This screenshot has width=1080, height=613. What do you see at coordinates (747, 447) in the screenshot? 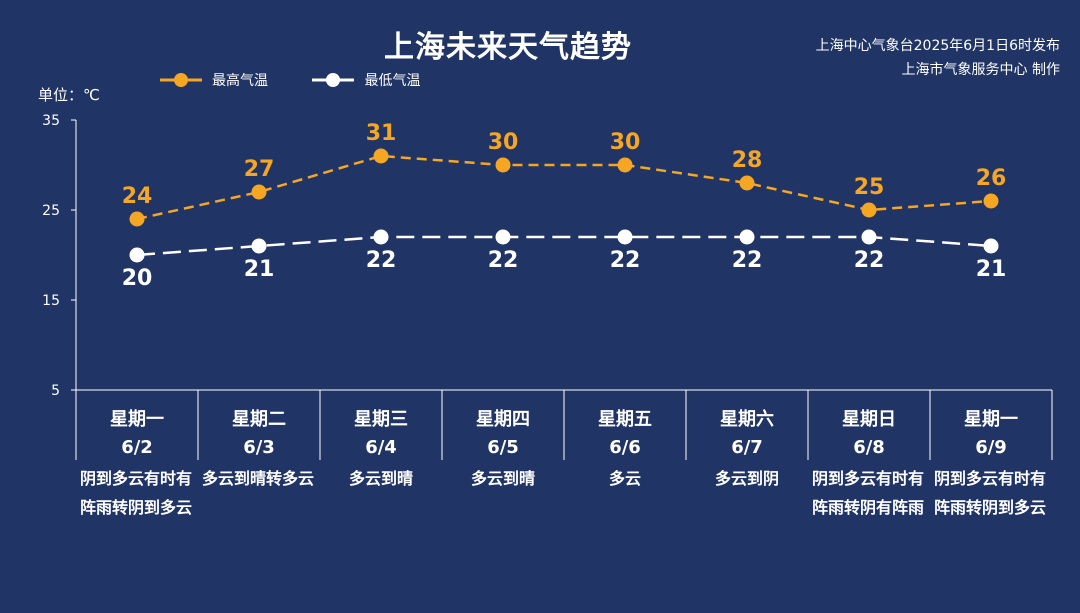
I see `date-label: 6/7` at bounding box center [747, 447].